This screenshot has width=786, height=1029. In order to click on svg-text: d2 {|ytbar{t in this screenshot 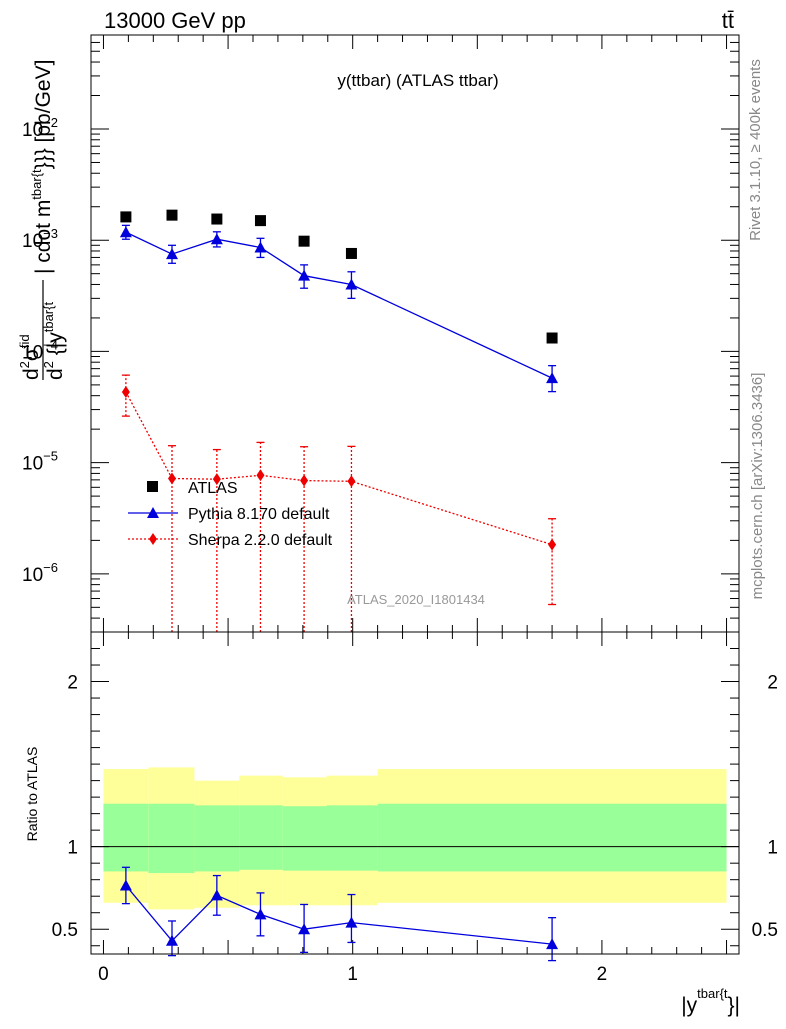, I will do `click(54, 341)`.